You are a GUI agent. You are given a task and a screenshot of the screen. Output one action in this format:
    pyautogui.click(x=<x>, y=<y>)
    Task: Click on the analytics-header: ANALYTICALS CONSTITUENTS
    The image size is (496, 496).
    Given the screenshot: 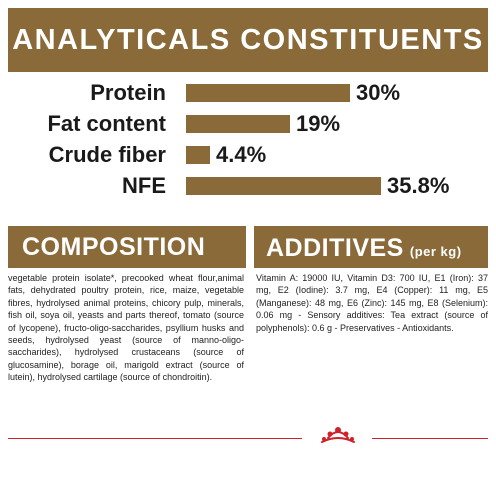 What is the action you would take?
    pyautogui.click(x=248, y=40)
    